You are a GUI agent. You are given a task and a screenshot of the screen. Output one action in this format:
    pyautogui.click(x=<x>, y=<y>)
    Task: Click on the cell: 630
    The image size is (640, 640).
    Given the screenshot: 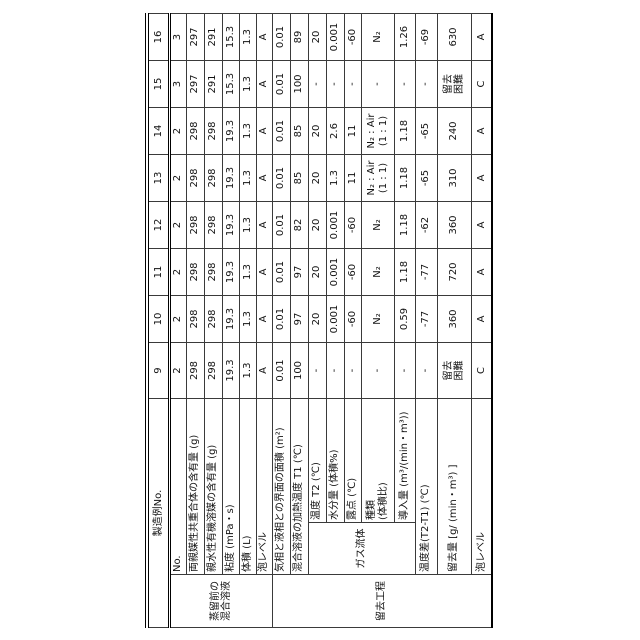 What is the action you would take?
    pyautogui.click(x=454, y=37)
    